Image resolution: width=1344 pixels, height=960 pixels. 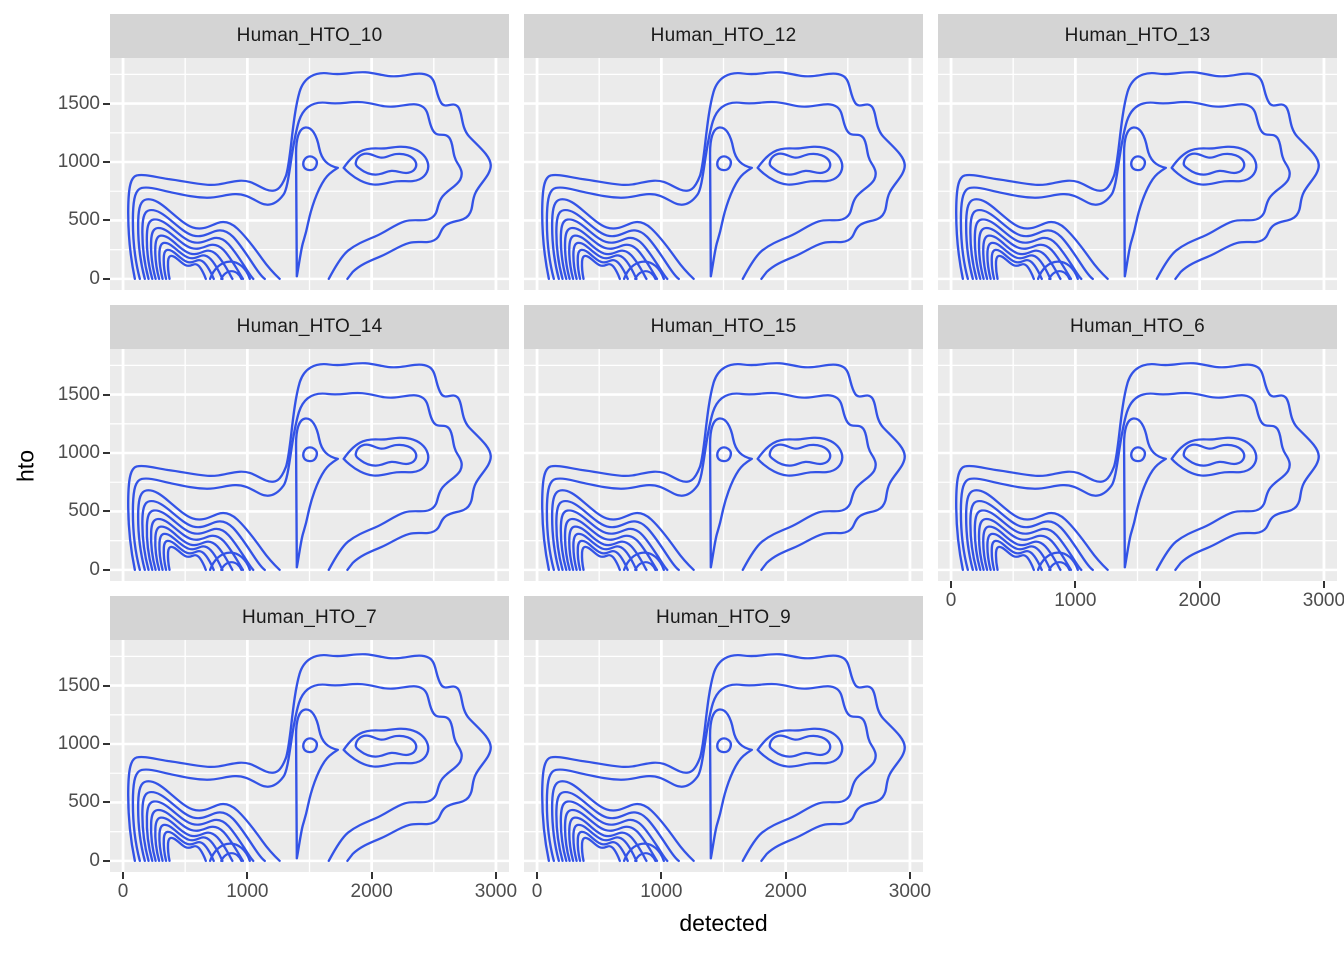 I want to click on facet-strip-label: Human_HTO_9, so click(x=723, y=617).